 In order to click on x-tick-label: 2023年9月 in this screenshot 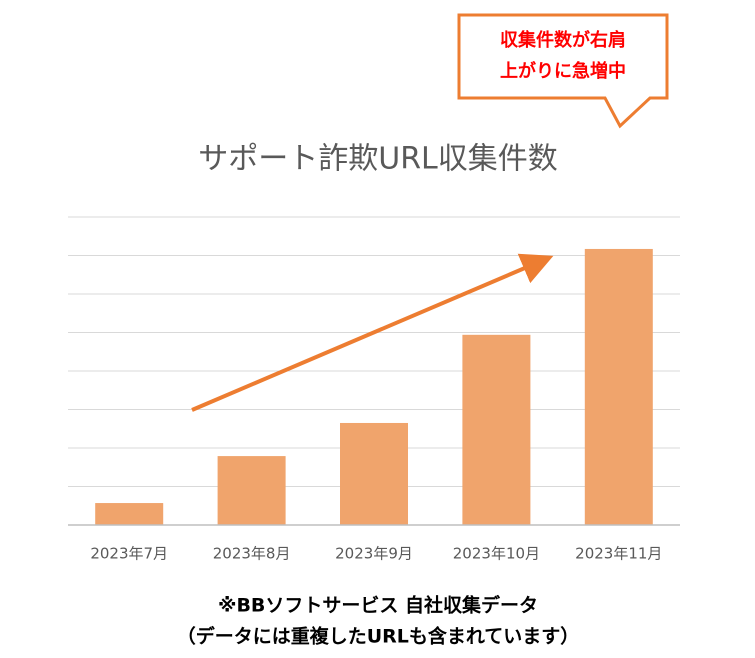, I will do `click(374, 554)`.